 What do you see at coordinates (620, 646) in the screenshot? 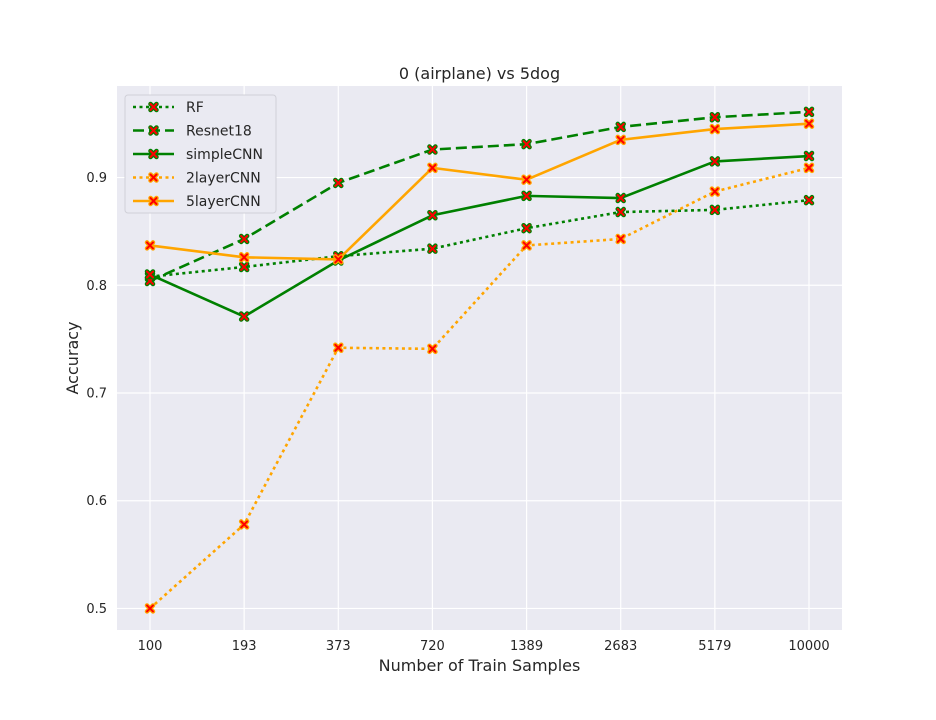
I see `x-tick-label: 2683` at bounding box center [620, 646].